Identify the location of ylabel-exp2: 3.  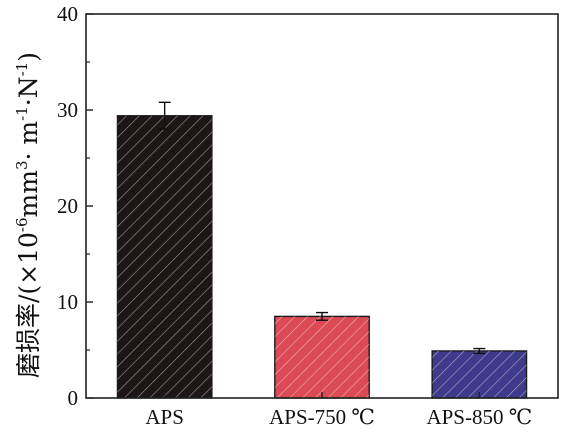
(22, 165).